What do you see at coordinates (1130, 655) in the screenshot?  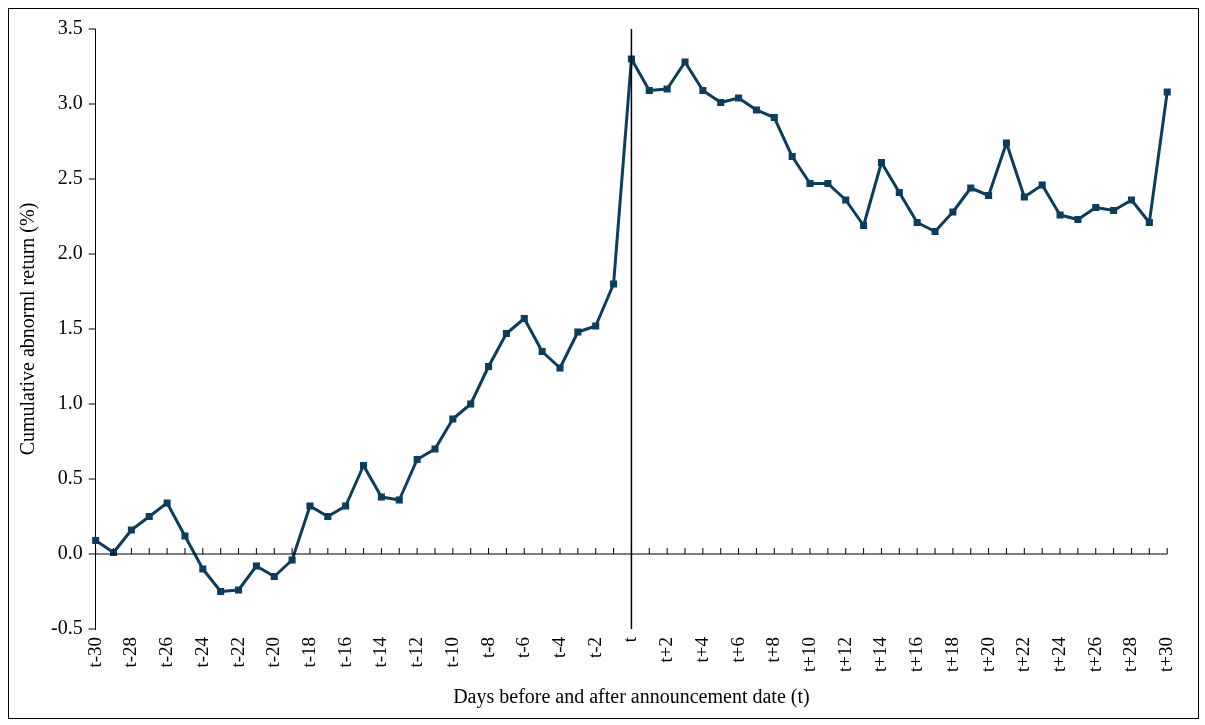 I see `x-tick-label: t+28` at bounding box center [1130, 655].